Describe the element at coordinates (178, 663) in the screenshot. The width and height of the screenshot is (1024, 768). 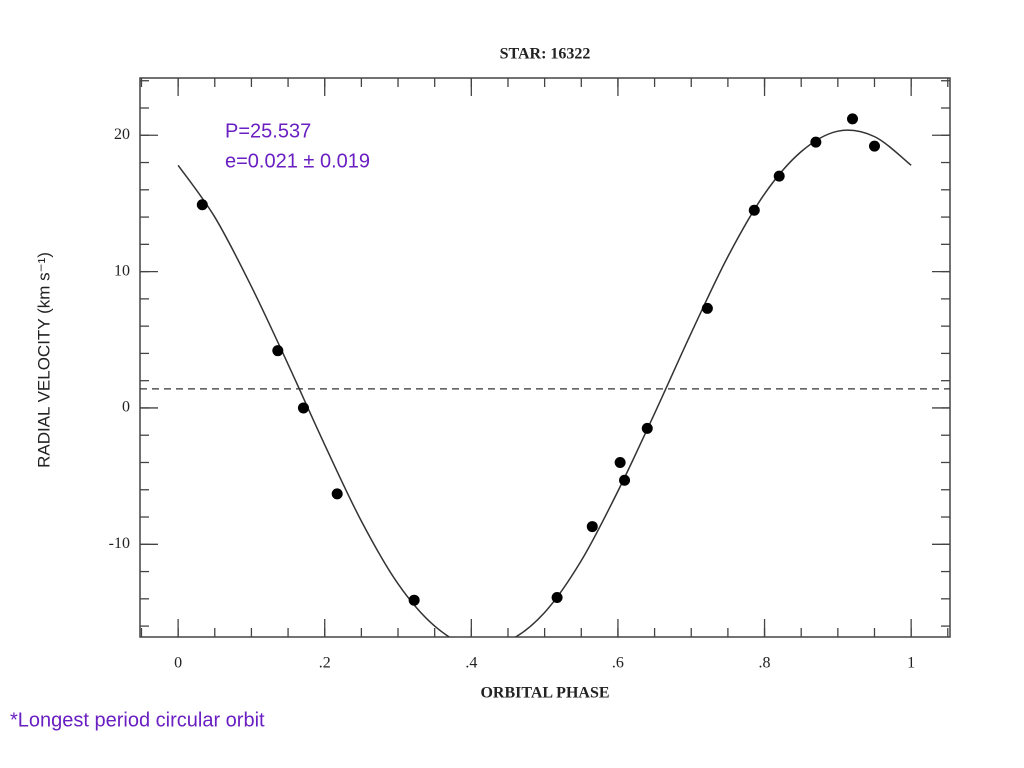
I see `x-tick-label: 0` at that location.